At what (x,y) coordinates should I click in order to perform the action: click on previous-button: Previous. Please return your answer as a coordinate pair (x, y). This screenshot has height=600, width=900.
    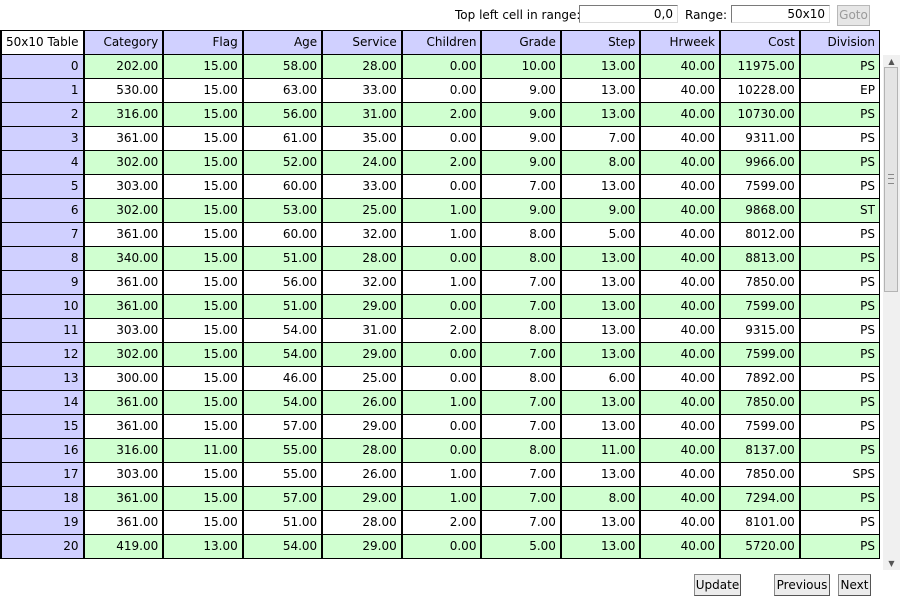
    Looking at the image, I should click on (802, 585).